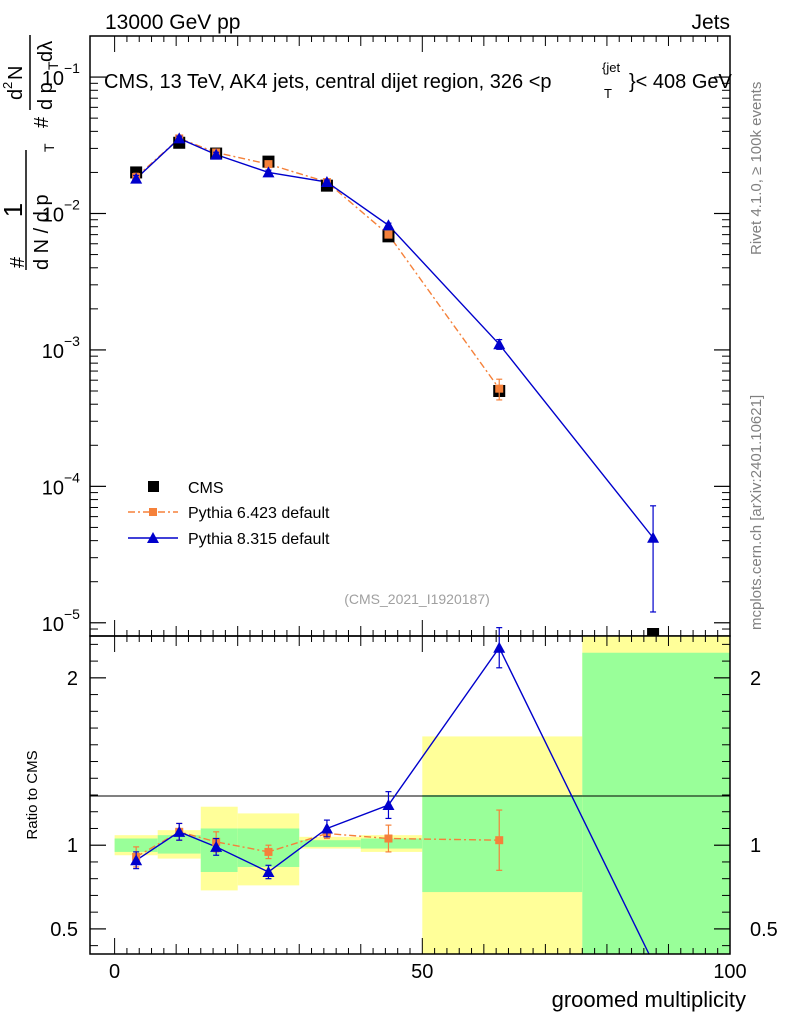  What do you see at coordinates (72, 679) in the screenshot?
I see `ratio-tick-label: 2` at bounding box center [72, 679].